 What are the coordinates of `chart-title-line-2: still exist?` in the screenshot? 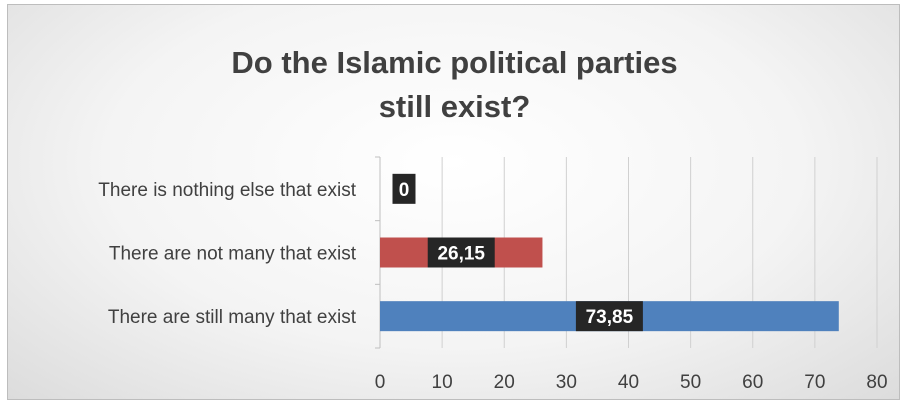 It's located at (454, 106).